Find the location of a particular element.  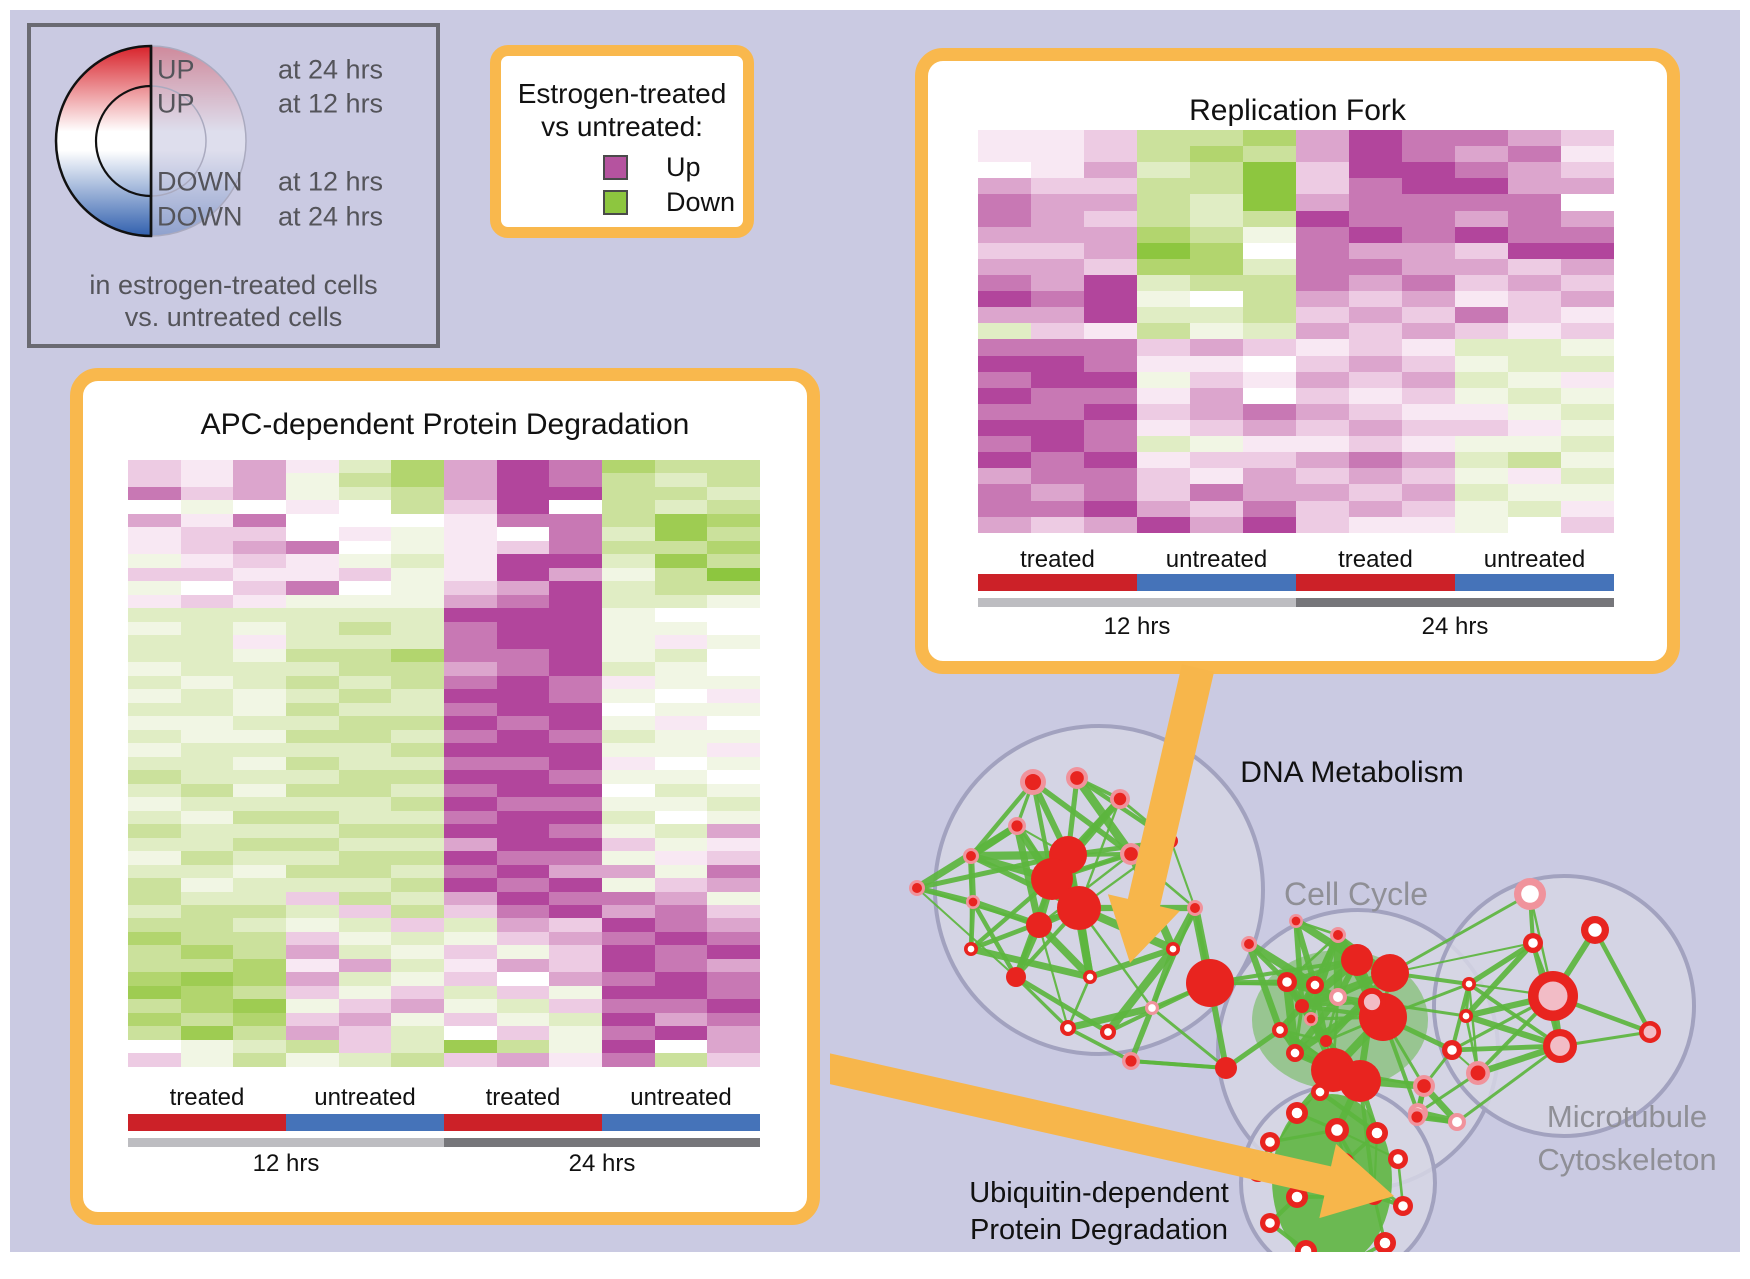

untreated-bar is located at coordinates (1534, 582).